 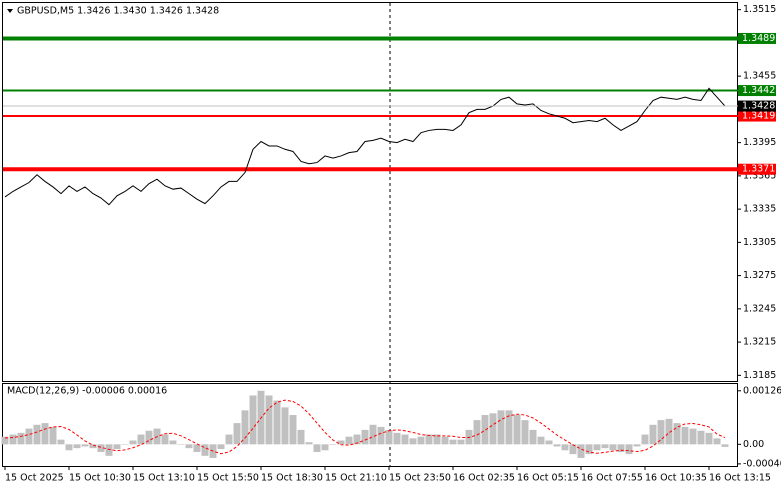 I want to click on x-tick-label: 16 Oct 05:15, so click(x=548, y=478).